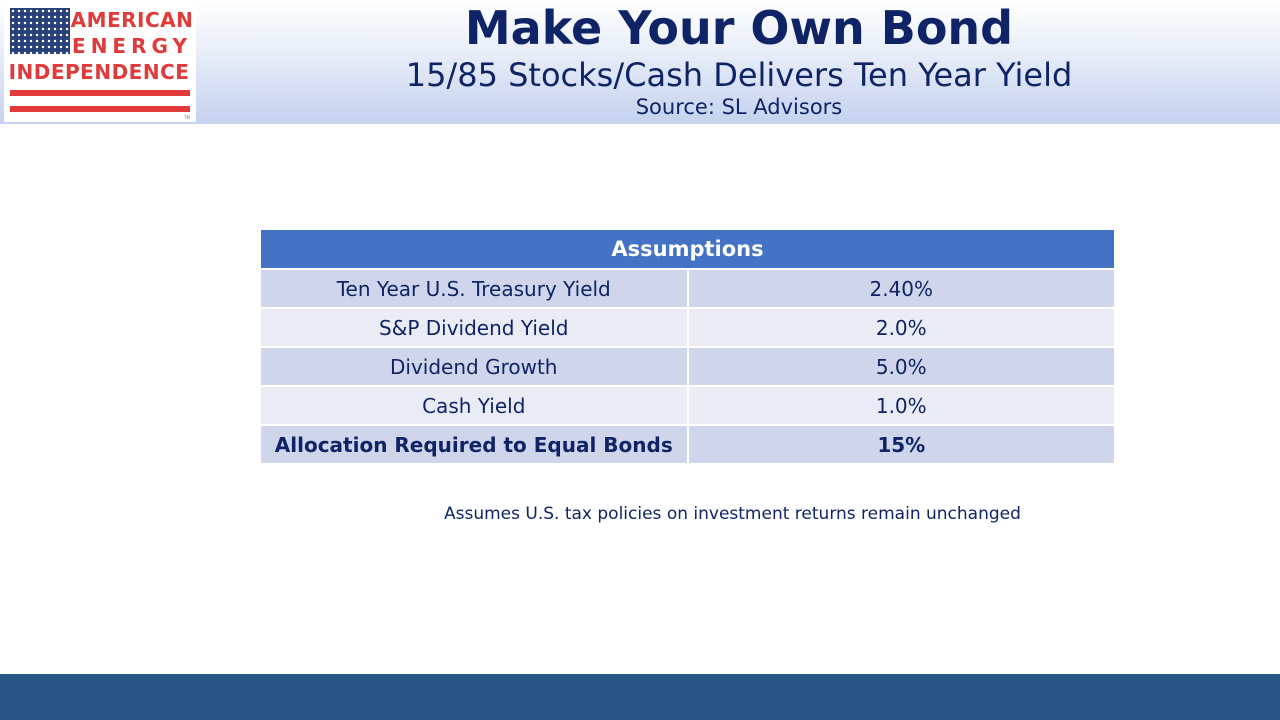 The image size is (1280, 720). What do you see at coordinates (900, 443) in the screenshot?
I see `row-value: 15%` at bounding box center [900, 443].